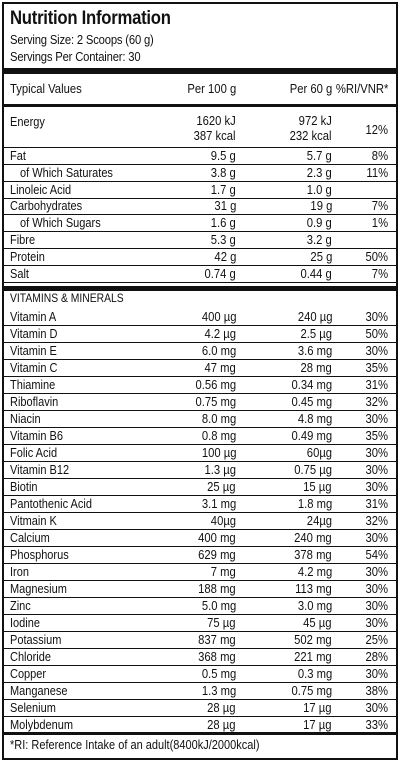  What do you see at coordinates (377, 172) in the screenshot?
I see `row-ri: 11%` at bounding box center [377, 172].